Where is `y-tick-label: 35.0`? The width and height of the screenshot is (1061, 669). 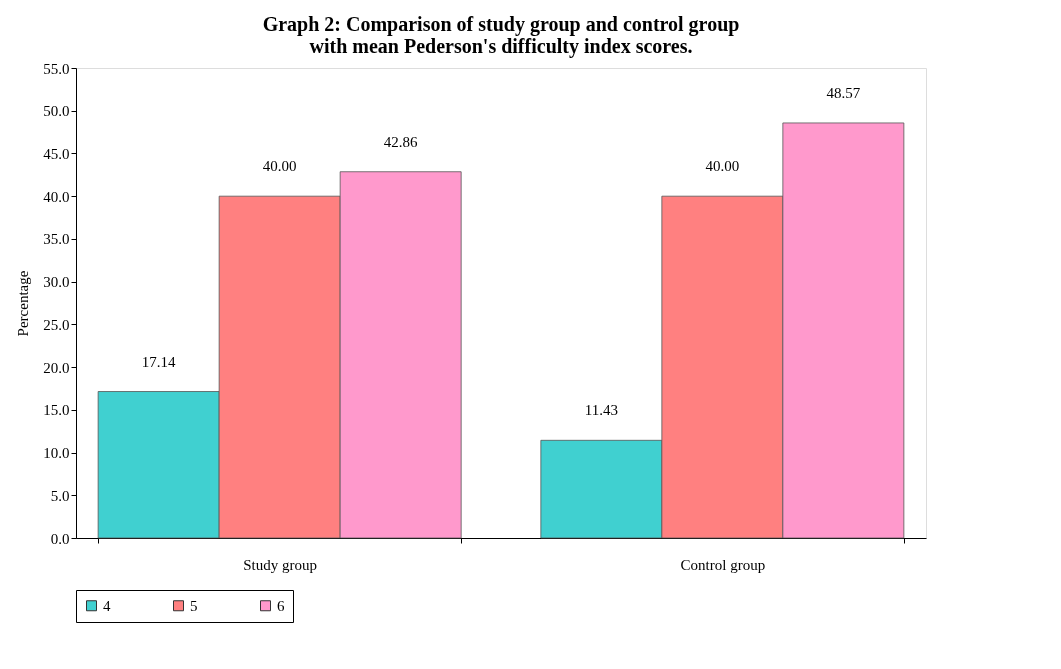 y-tick-label: 35.0 is located at coordinates (56, 239).